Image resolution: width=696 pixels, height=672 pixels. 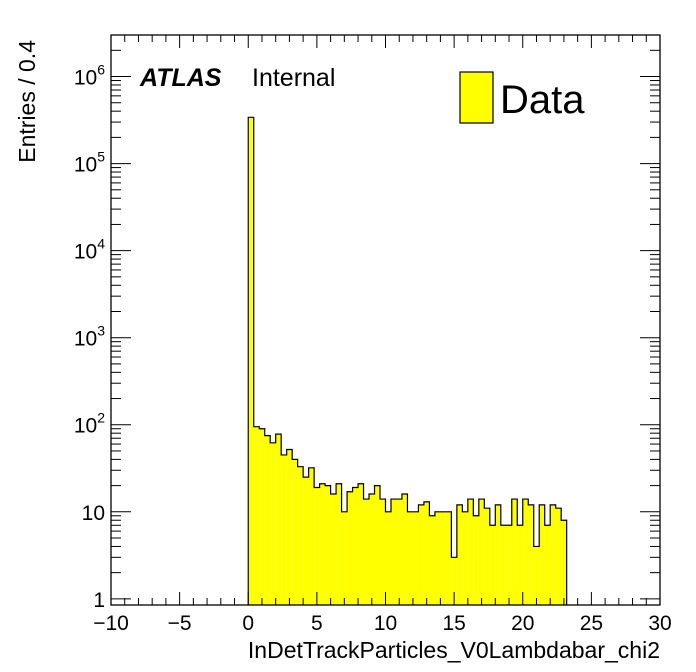 What do you see at coordinates (89, 163) in the screenshot?
I see `y-tick-label: 10⁵` at bounding box center [89, 163].